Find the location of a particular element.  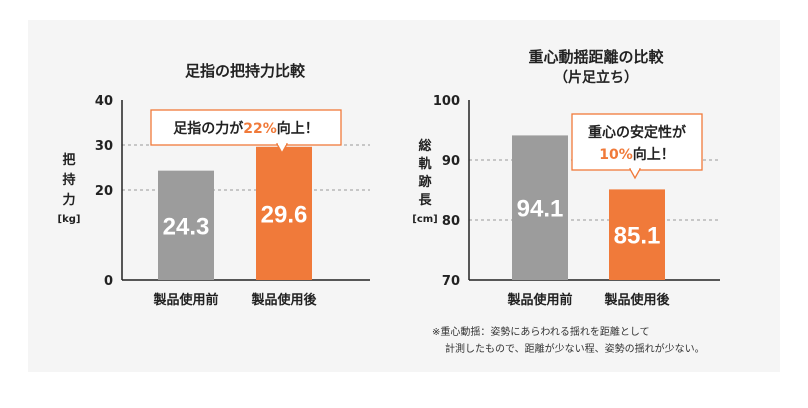

chart1-callout-text: 足指の力が22%向上！ is located at coordinates (246, 128).